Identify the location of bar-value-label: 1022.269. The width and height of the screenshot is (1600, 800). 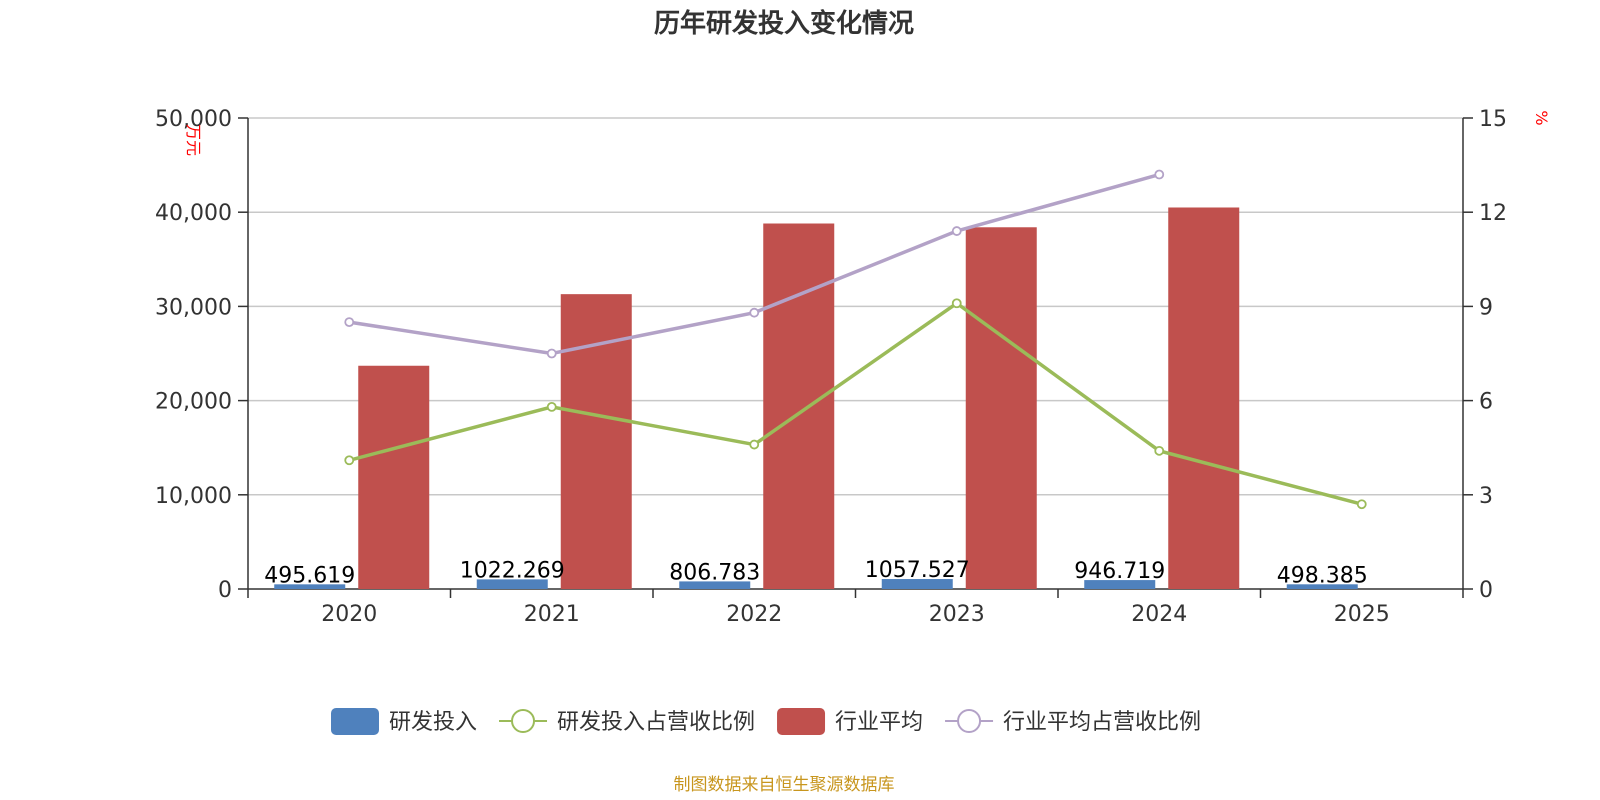
(512, 570).